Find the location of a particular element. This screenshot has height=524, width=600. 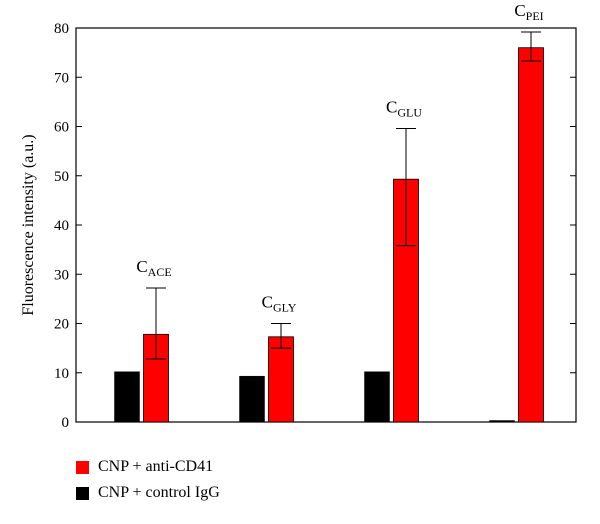

legend: CNP + anti-CD41 CNP + control IgG is located at coordinates (148, 480).